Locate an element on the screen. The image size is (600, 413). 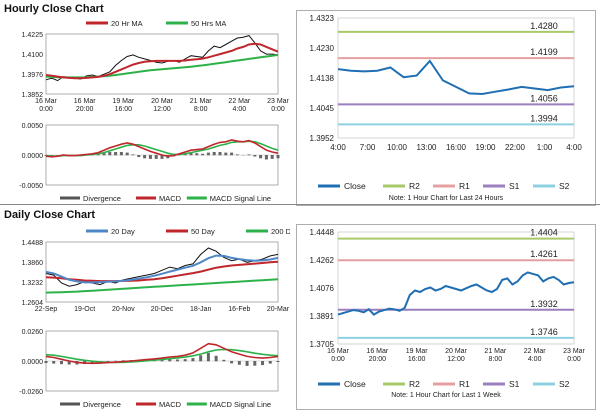
plot-frame is located at coordinates (162, 64).